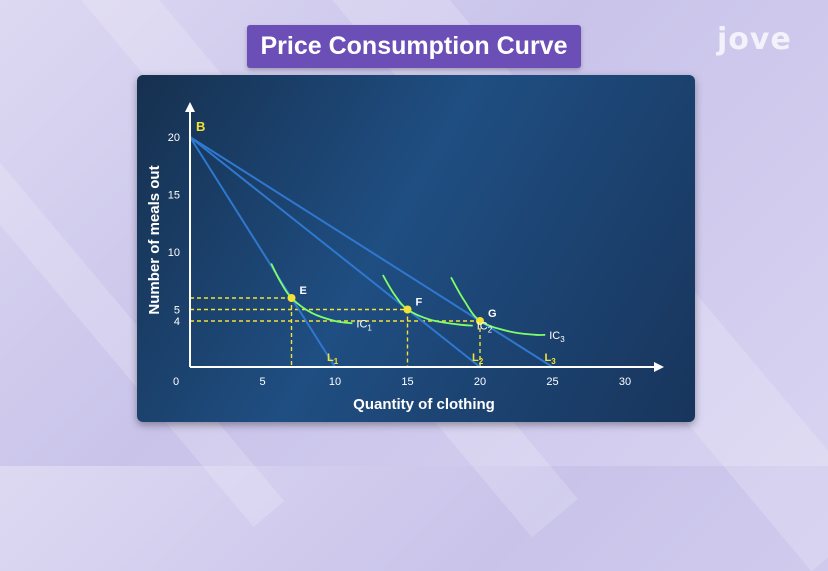  Describe the element at coordinates (480, 382) in the screenshot. I see `x-tick-label: 20` at that location.